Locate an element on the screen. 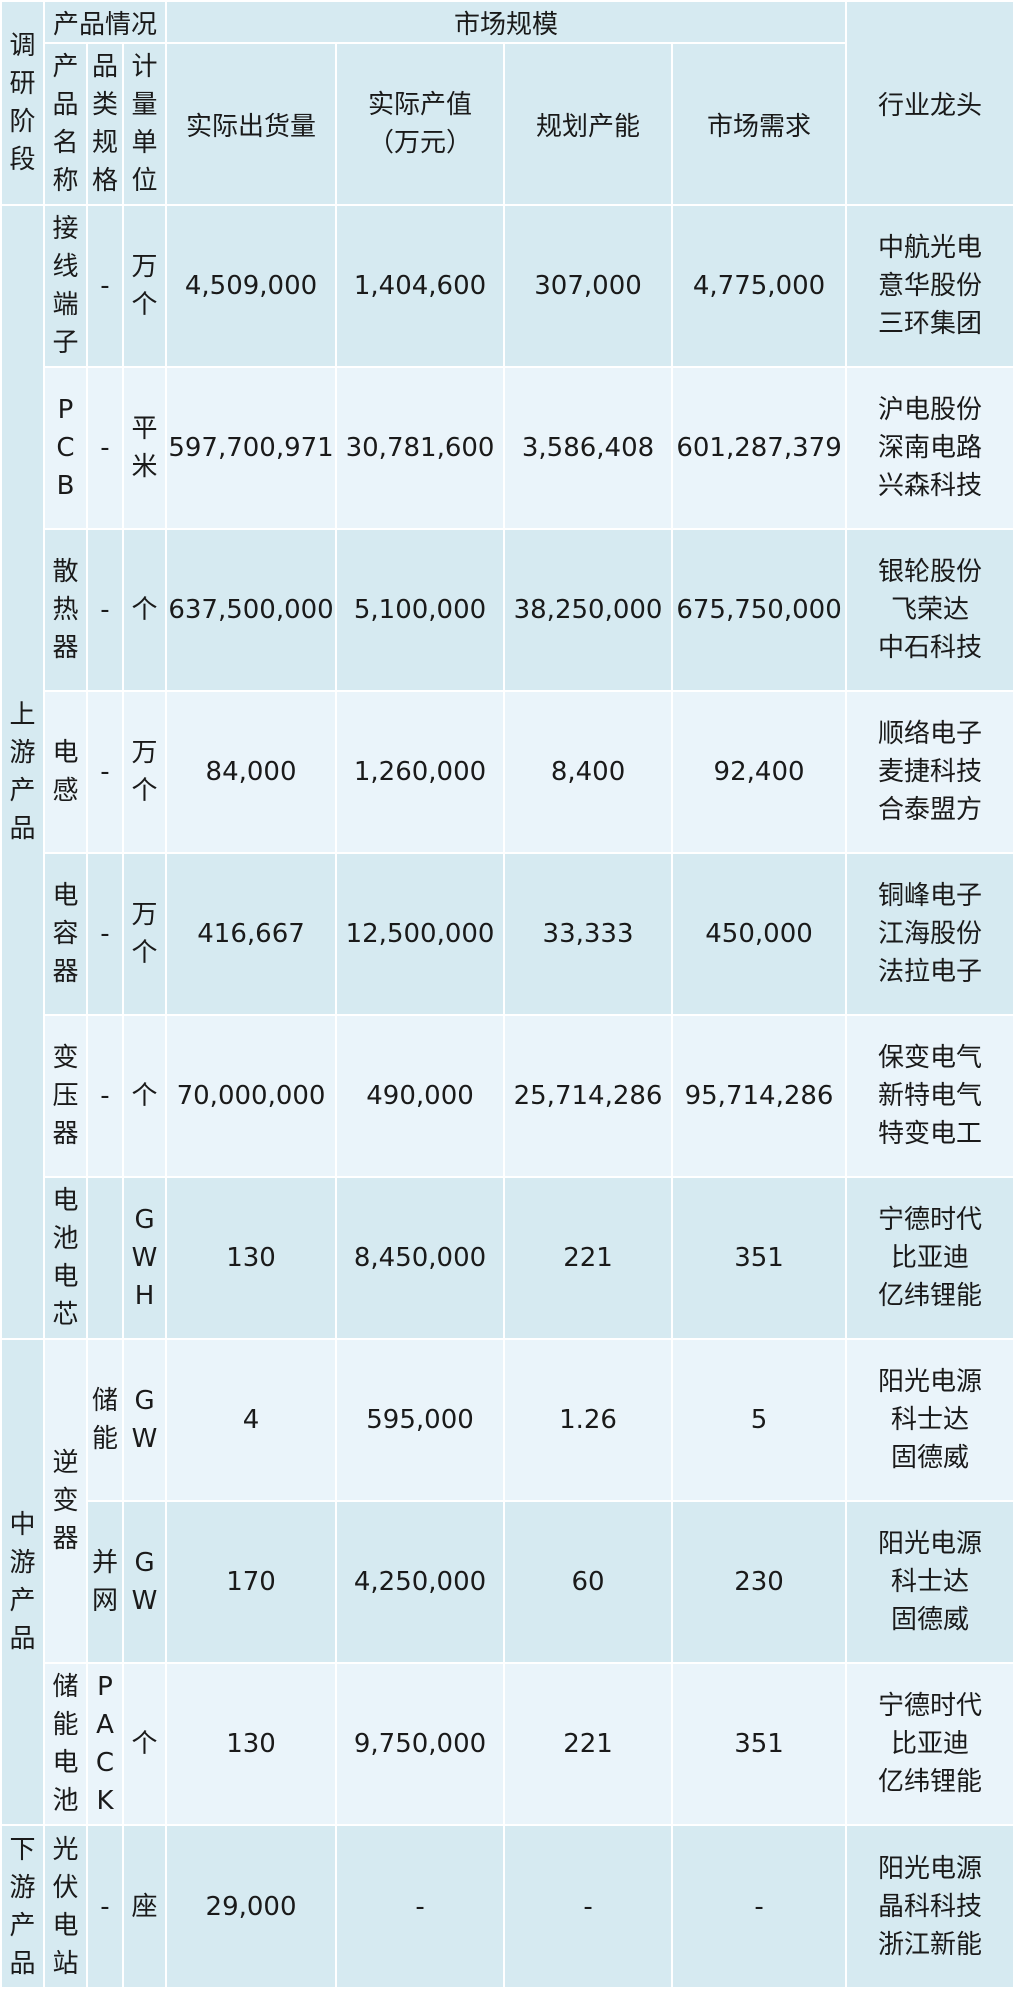 The height and width of the screenshot is (1989, 1013). header-shipment: 实际出货量 is located at coordinates (251, 124).